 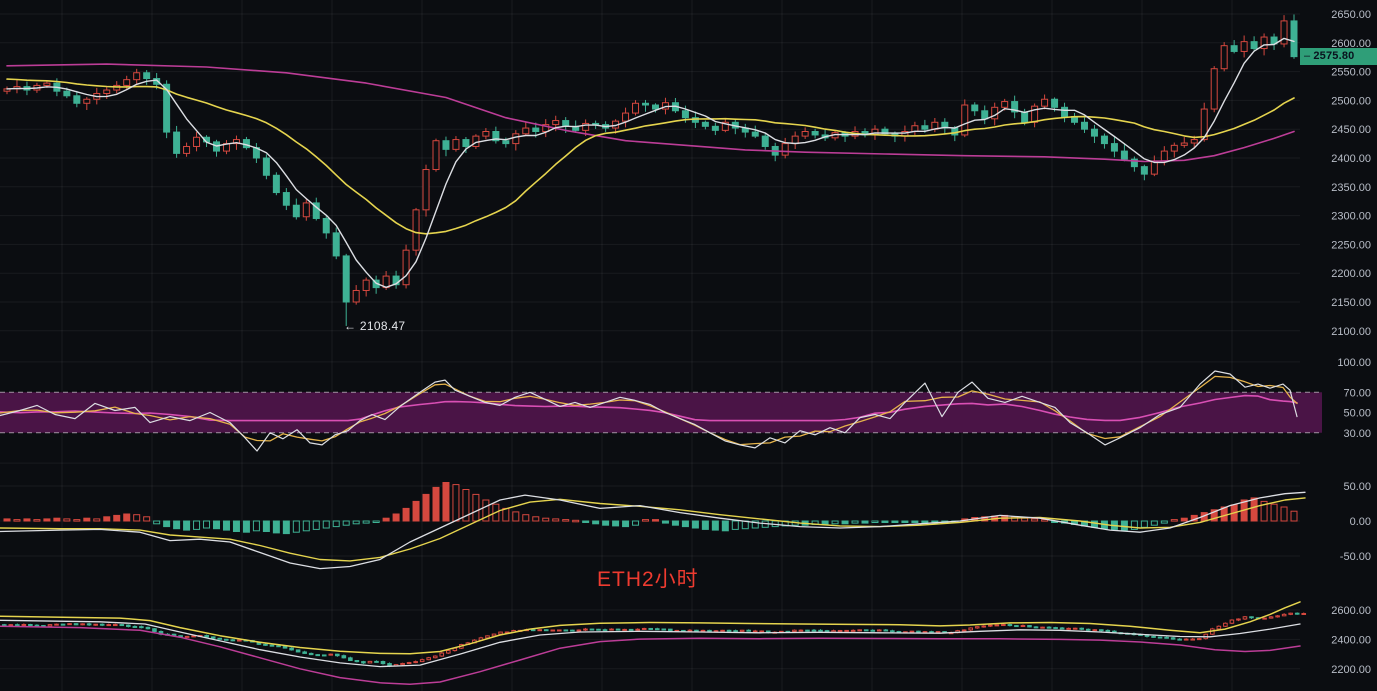 I want to click on price-tag-value: 2575.80, so click(x=1334, y=56).